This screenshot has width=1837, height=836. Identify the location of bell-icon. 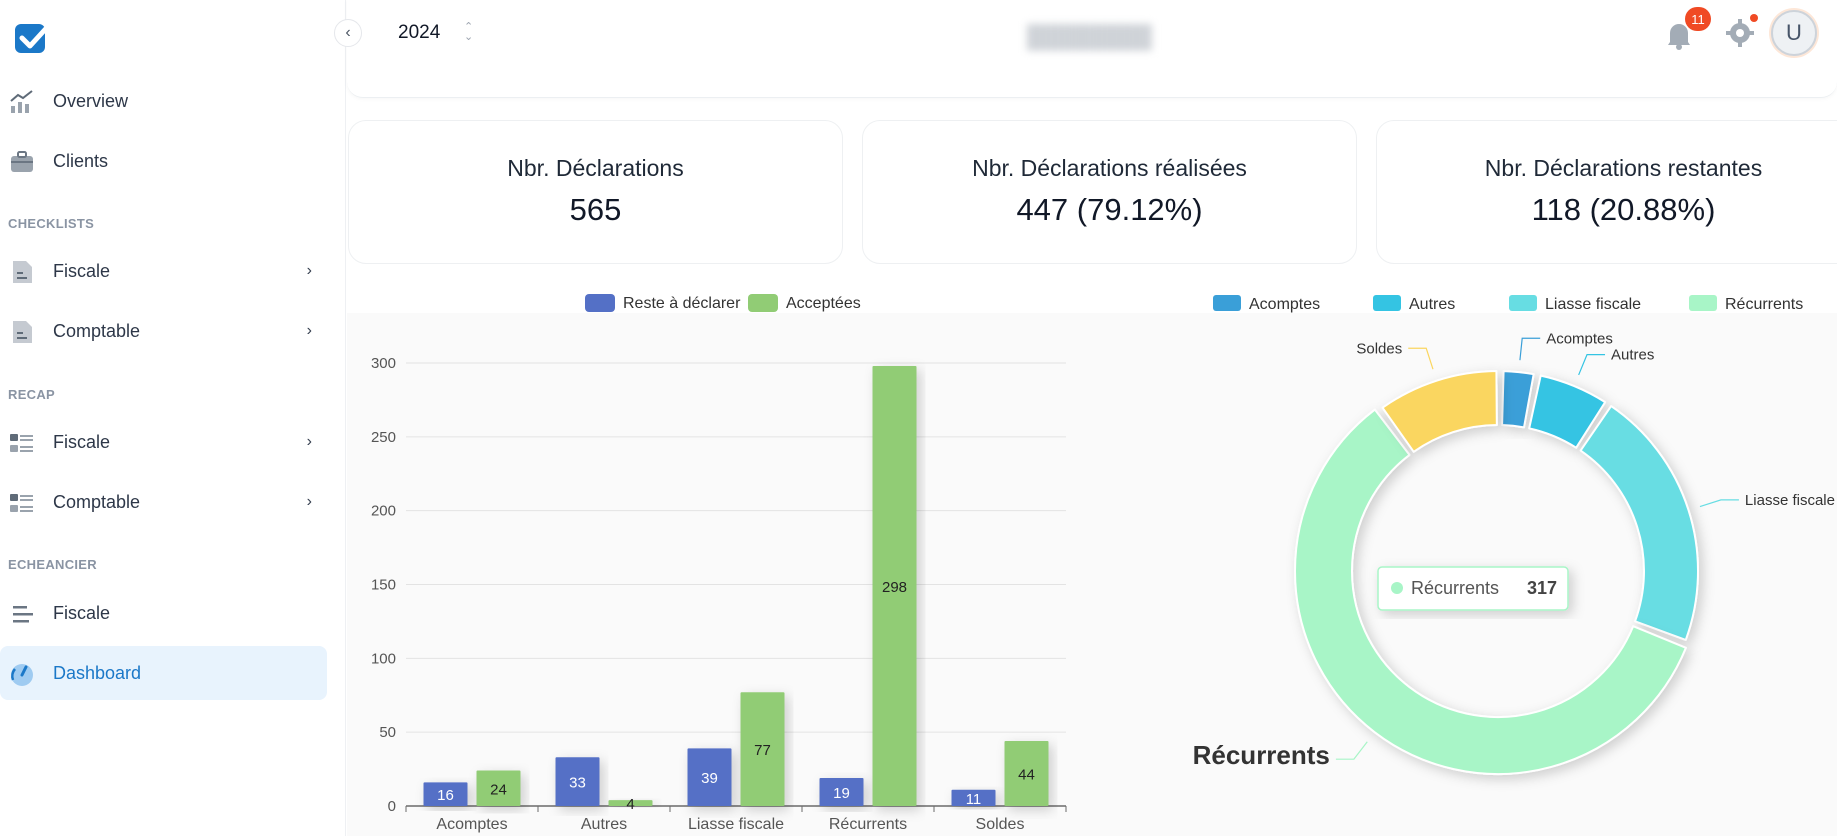
(1679, 35).